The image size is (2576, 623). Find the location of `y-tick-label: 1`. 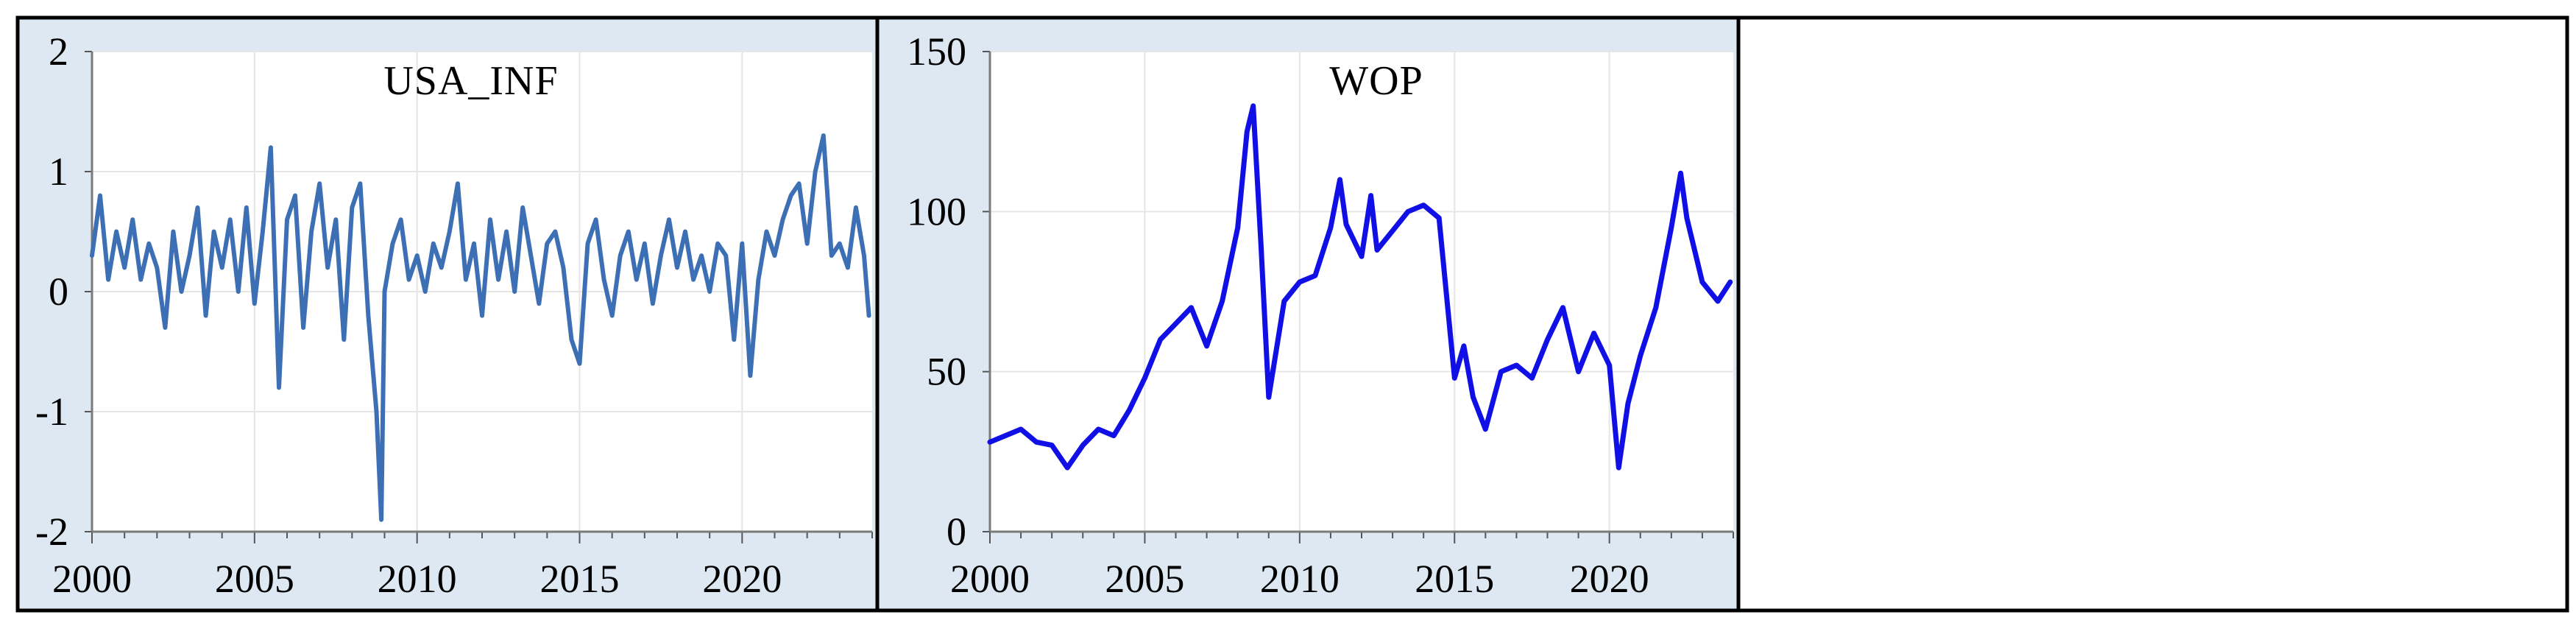

y-tick-label: 1 is located at coordinates (59, 171).